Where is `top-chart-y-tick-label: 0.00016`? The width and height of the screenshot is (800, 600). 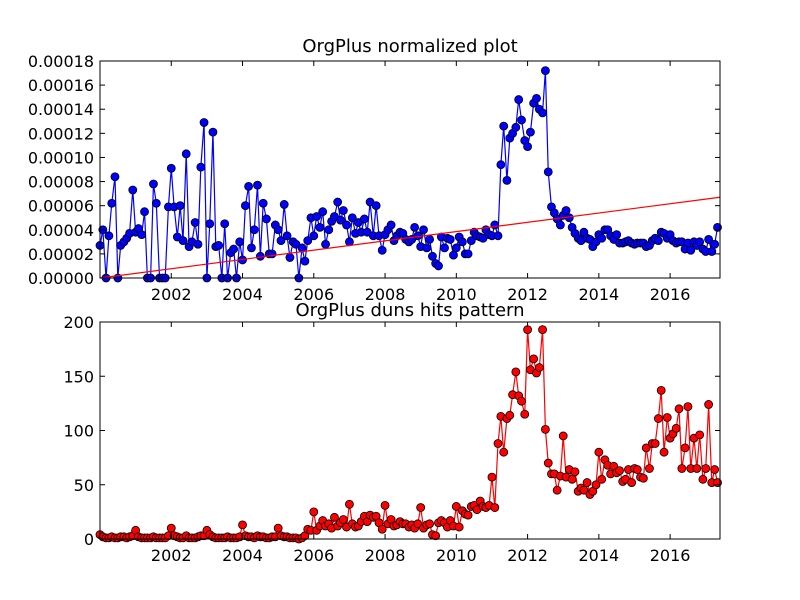 top-chart-y-tick-label: 0.00016 is located at coordinates (61, 85).